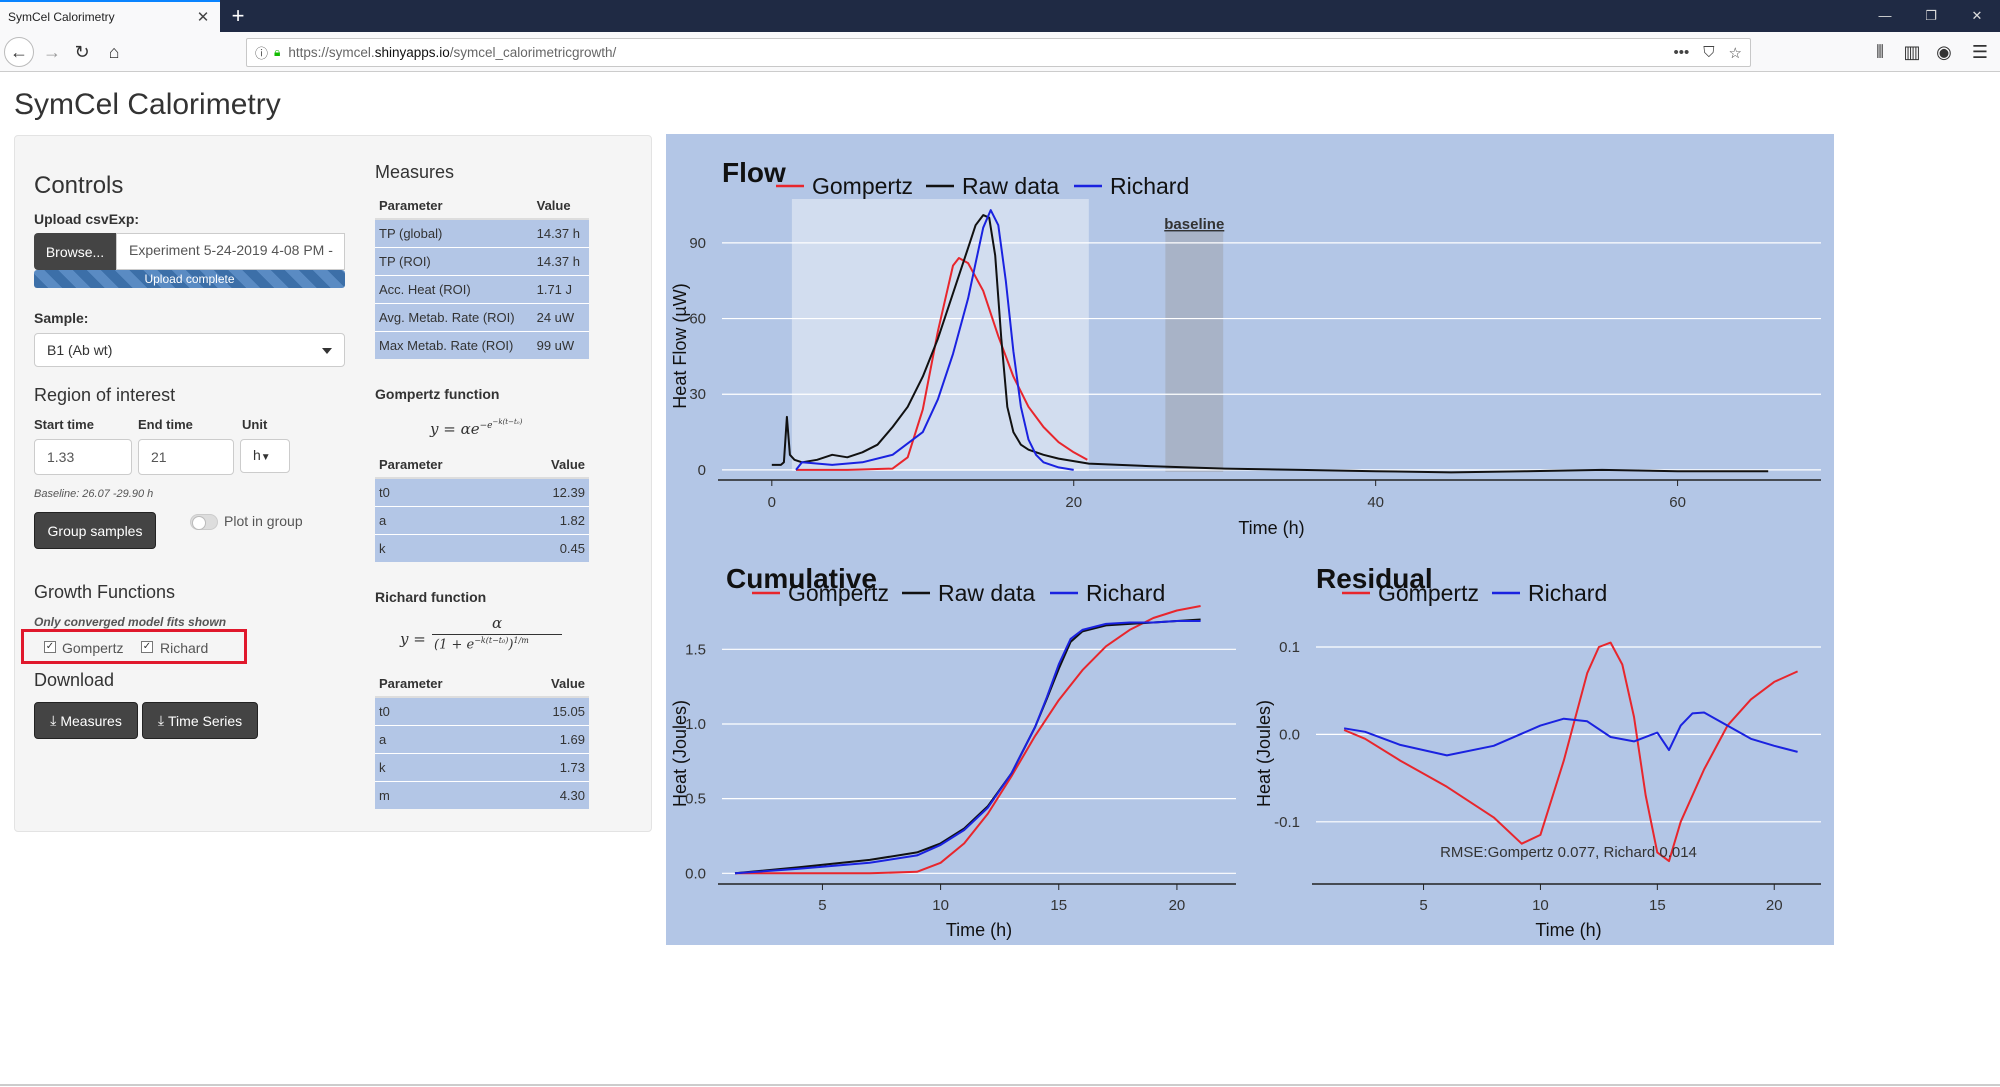  I want to click on gompertz-checkbox: ✓, so click(50, 647).